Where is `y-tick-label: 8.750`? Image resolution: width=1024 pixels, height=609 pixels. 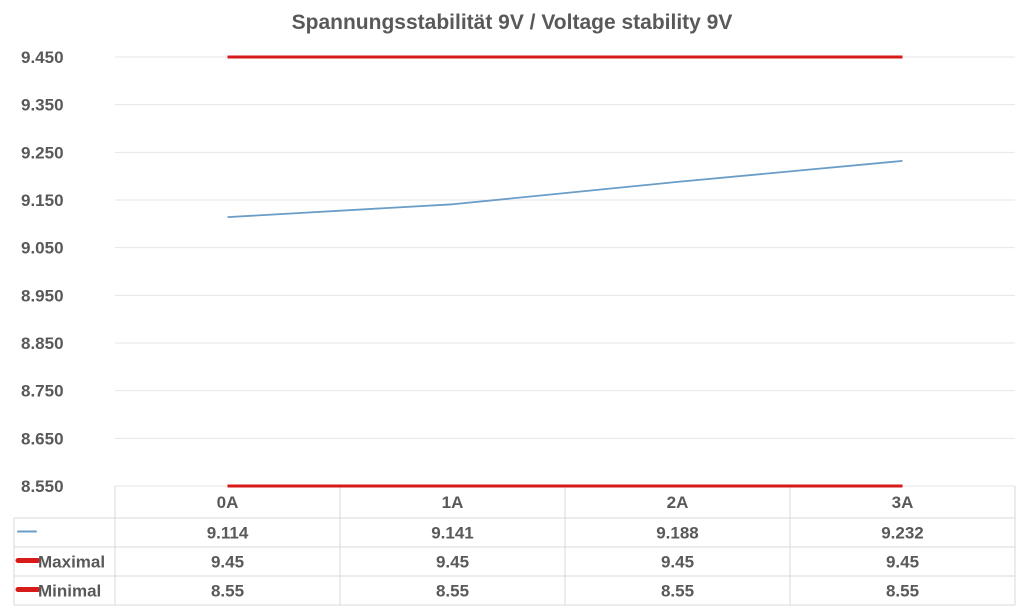 y-tick-label: 8.750 is located at coordinates (42, 391).